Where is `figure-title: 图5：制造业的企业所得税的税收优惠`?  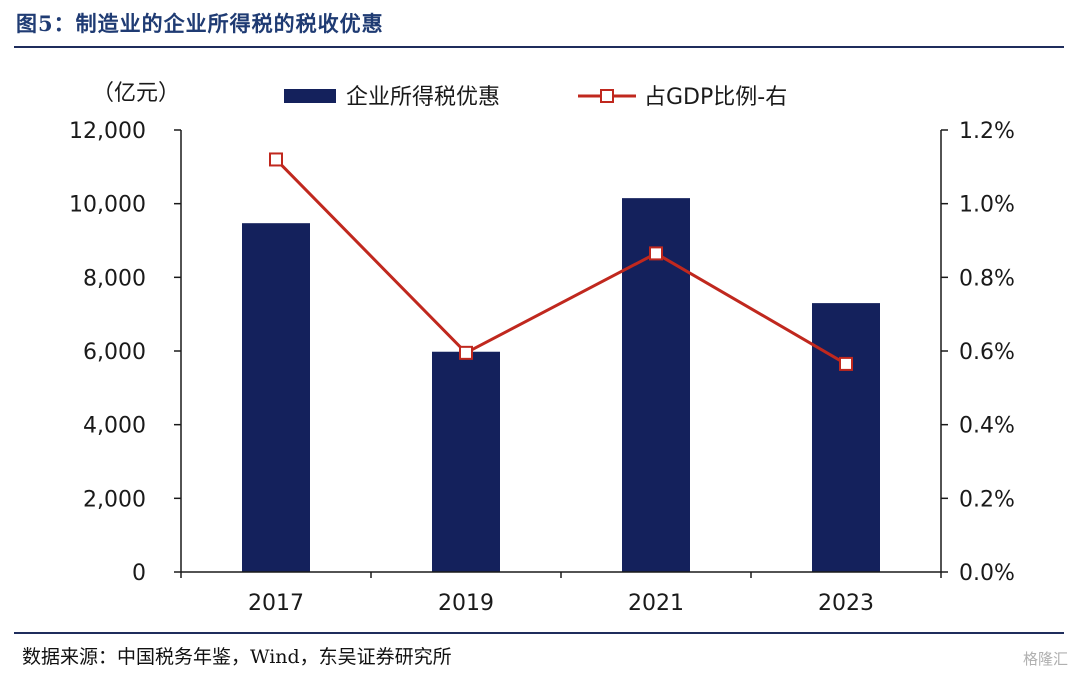
figure-title: 图5：制造业的企业所得税的税收优惠 is located at coordinates (200, 23).